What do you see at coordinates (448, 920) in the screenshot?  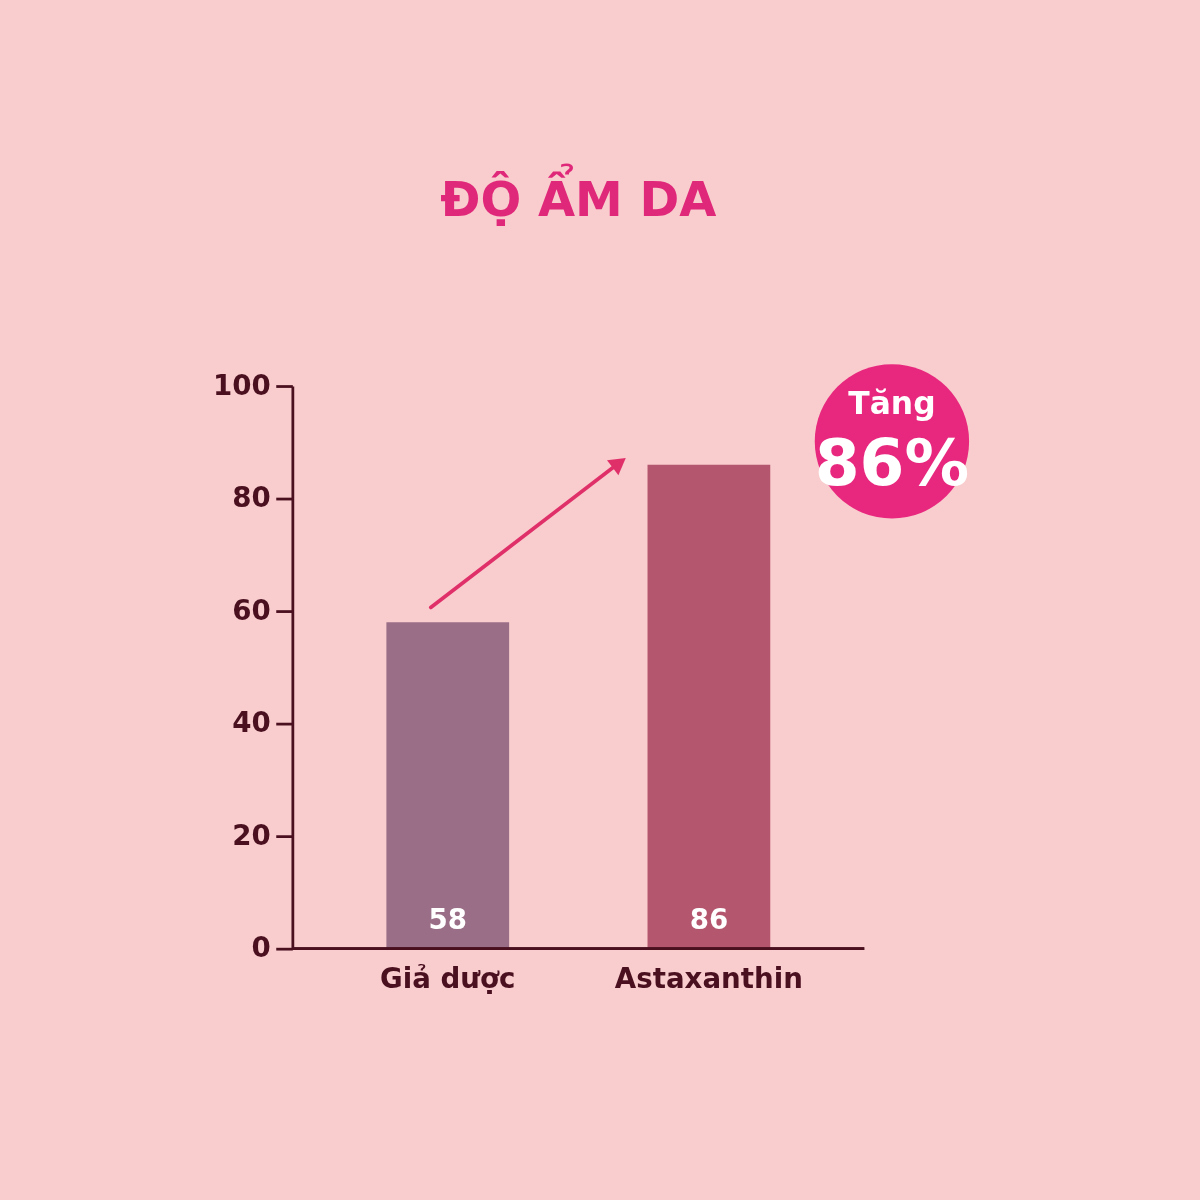 I see `data-label: 58` at bounding box center [448, 920].